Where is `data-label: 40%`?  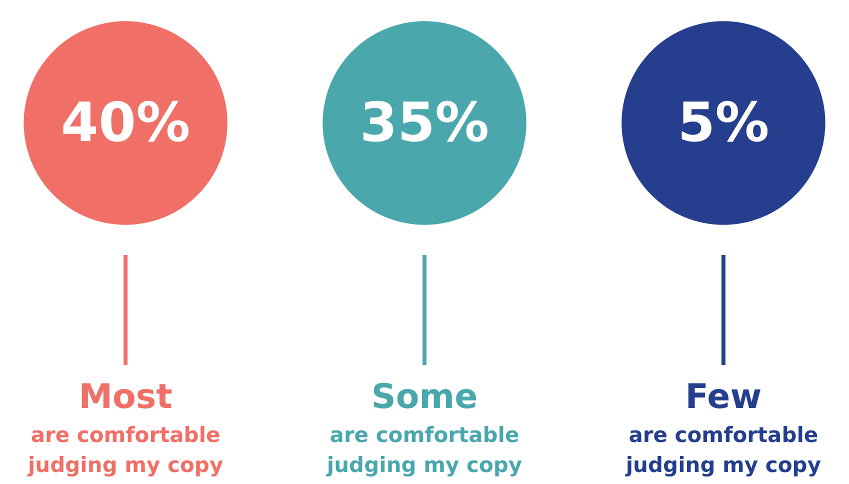
data-label: 40% is located at coordinates (125, 122).